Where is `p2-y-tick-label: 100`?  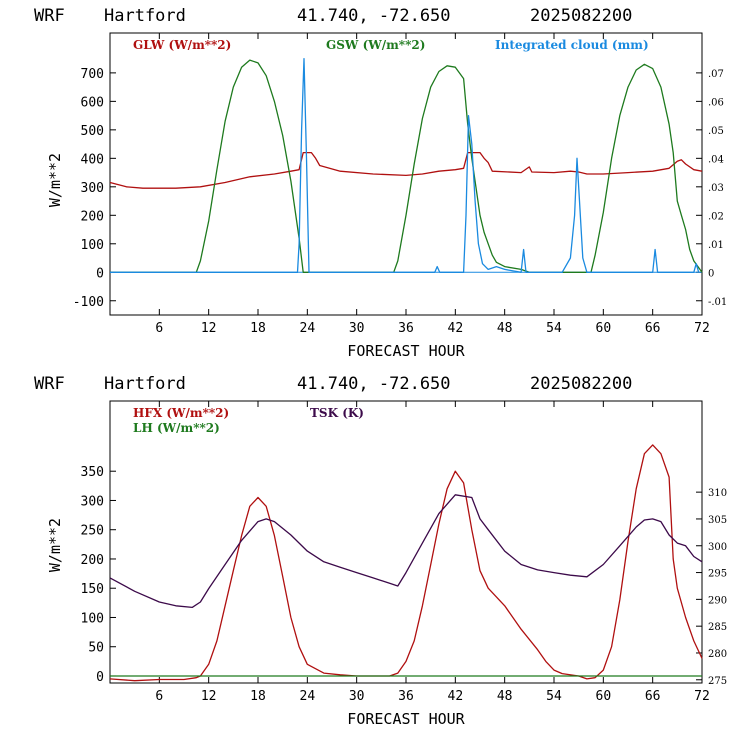 p2-y-tick-label: 100 is located at coordinates (92, 618).